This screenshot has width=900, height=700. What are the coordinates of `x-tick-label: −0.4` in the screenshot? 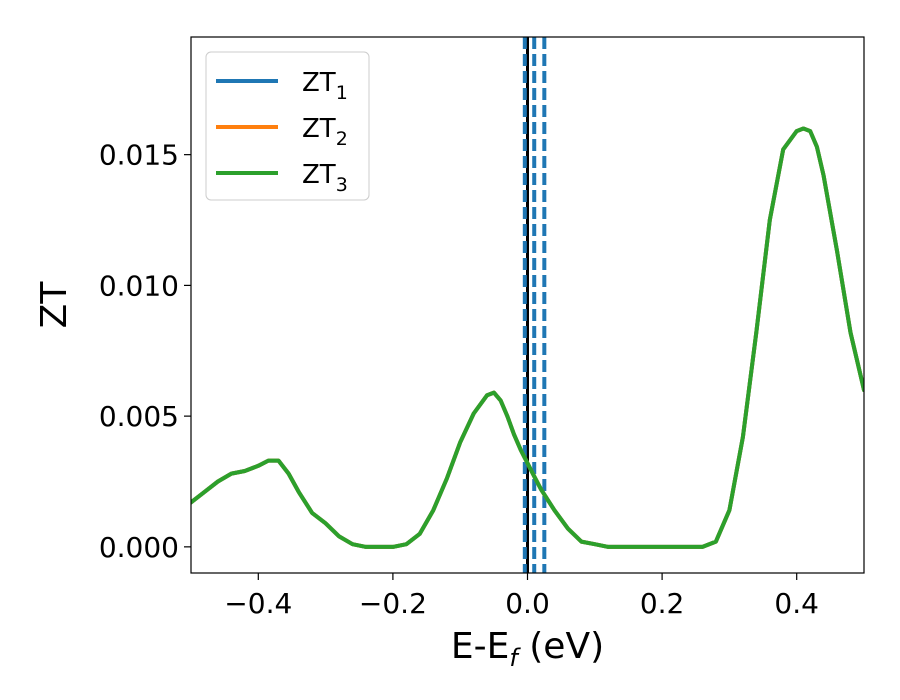 It's located at (258, 603).